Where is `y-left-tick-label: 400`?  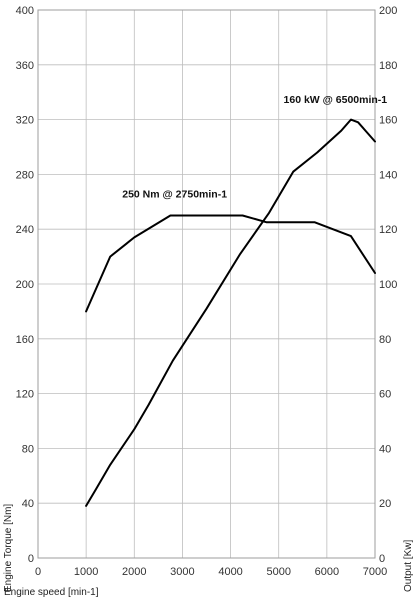
y-left-tick-label: 400 is located at coordinates (25, 11).